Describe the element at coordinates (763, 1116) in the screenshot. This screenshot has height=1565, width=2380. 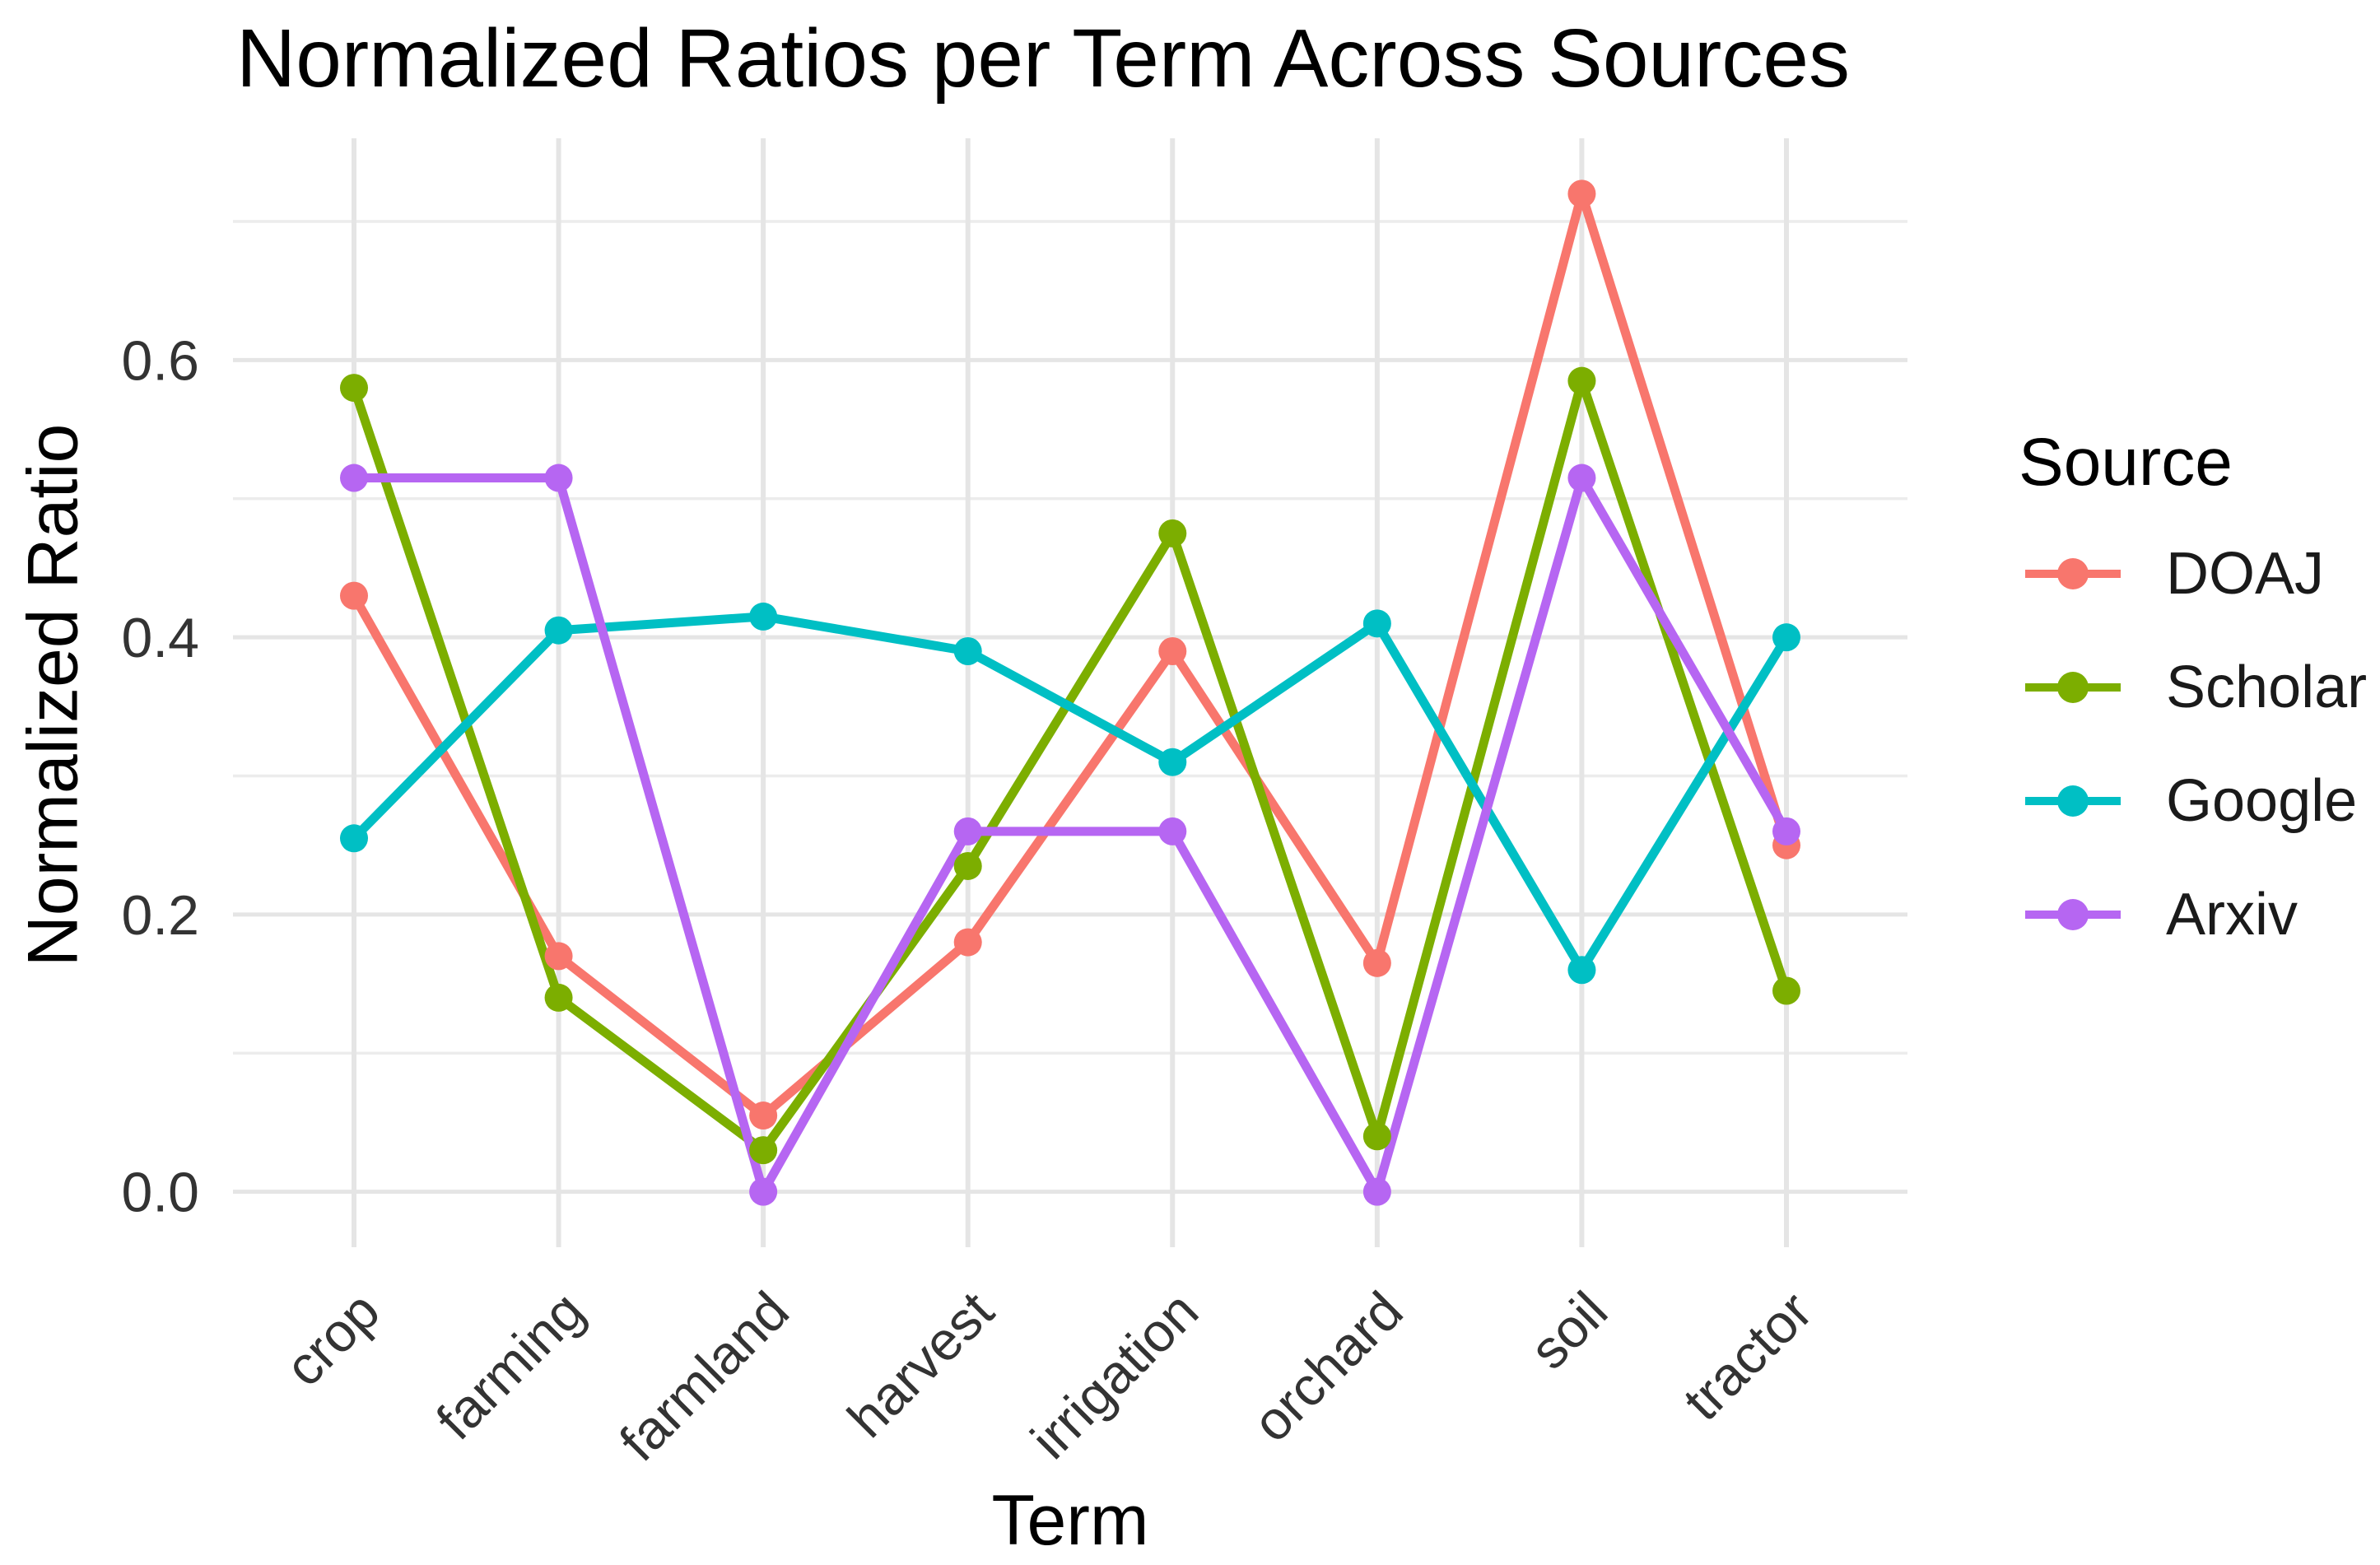
I see `data-point-doaj-farmland` at that location.